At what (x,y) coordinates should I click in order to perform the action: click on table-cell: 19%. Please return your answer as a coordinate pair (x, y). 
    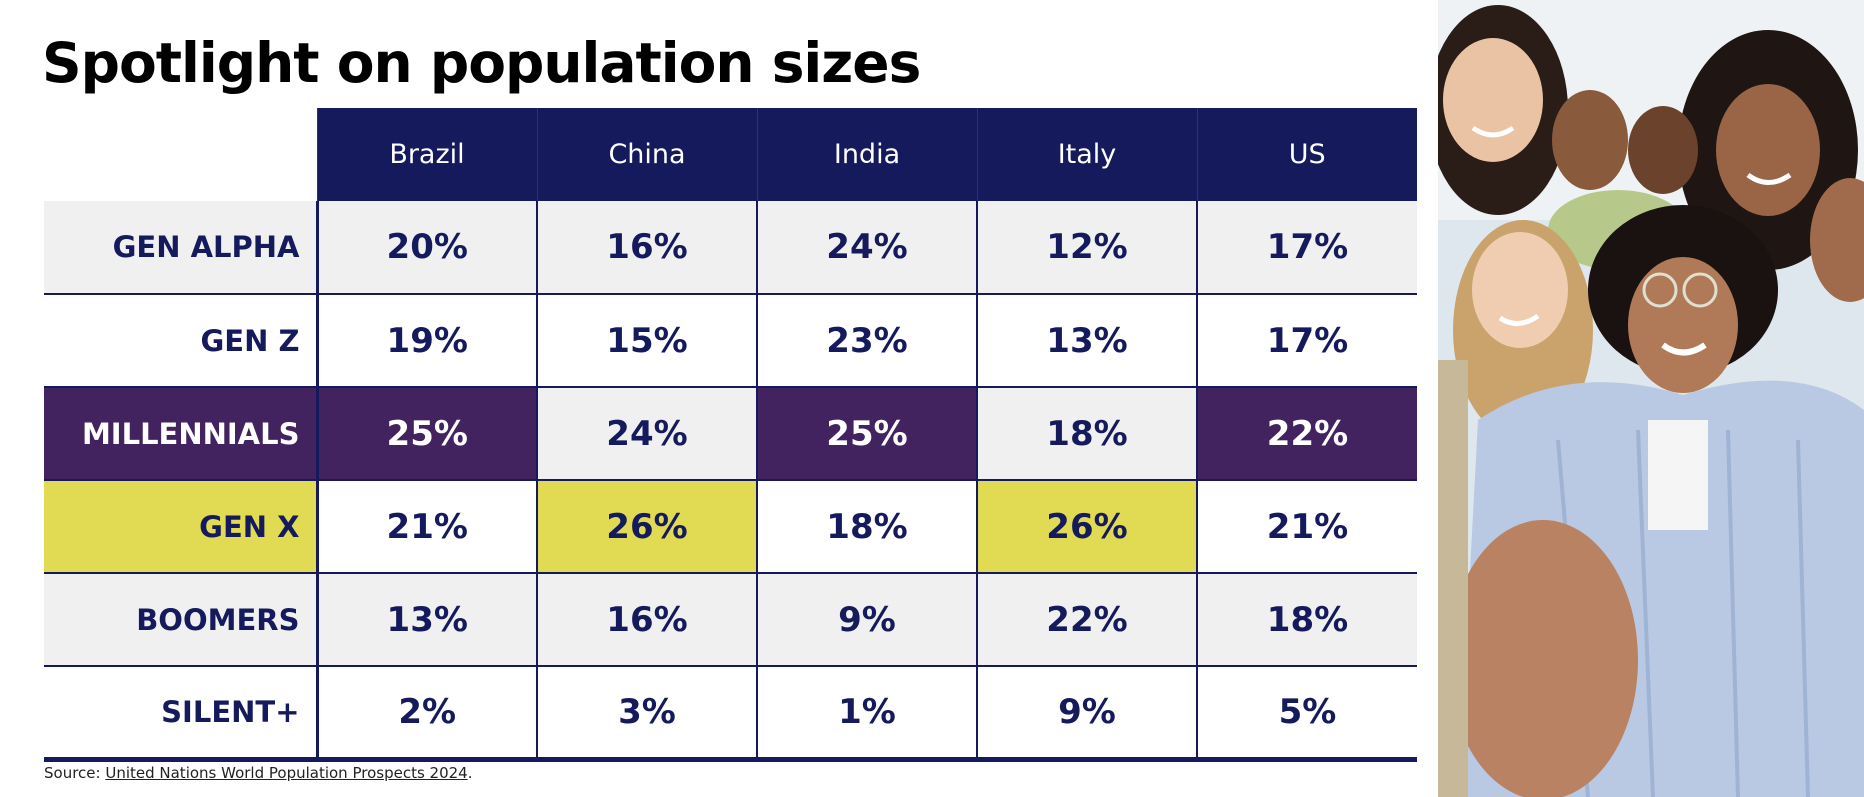
    Looking at the image, I should click on (426, 341).